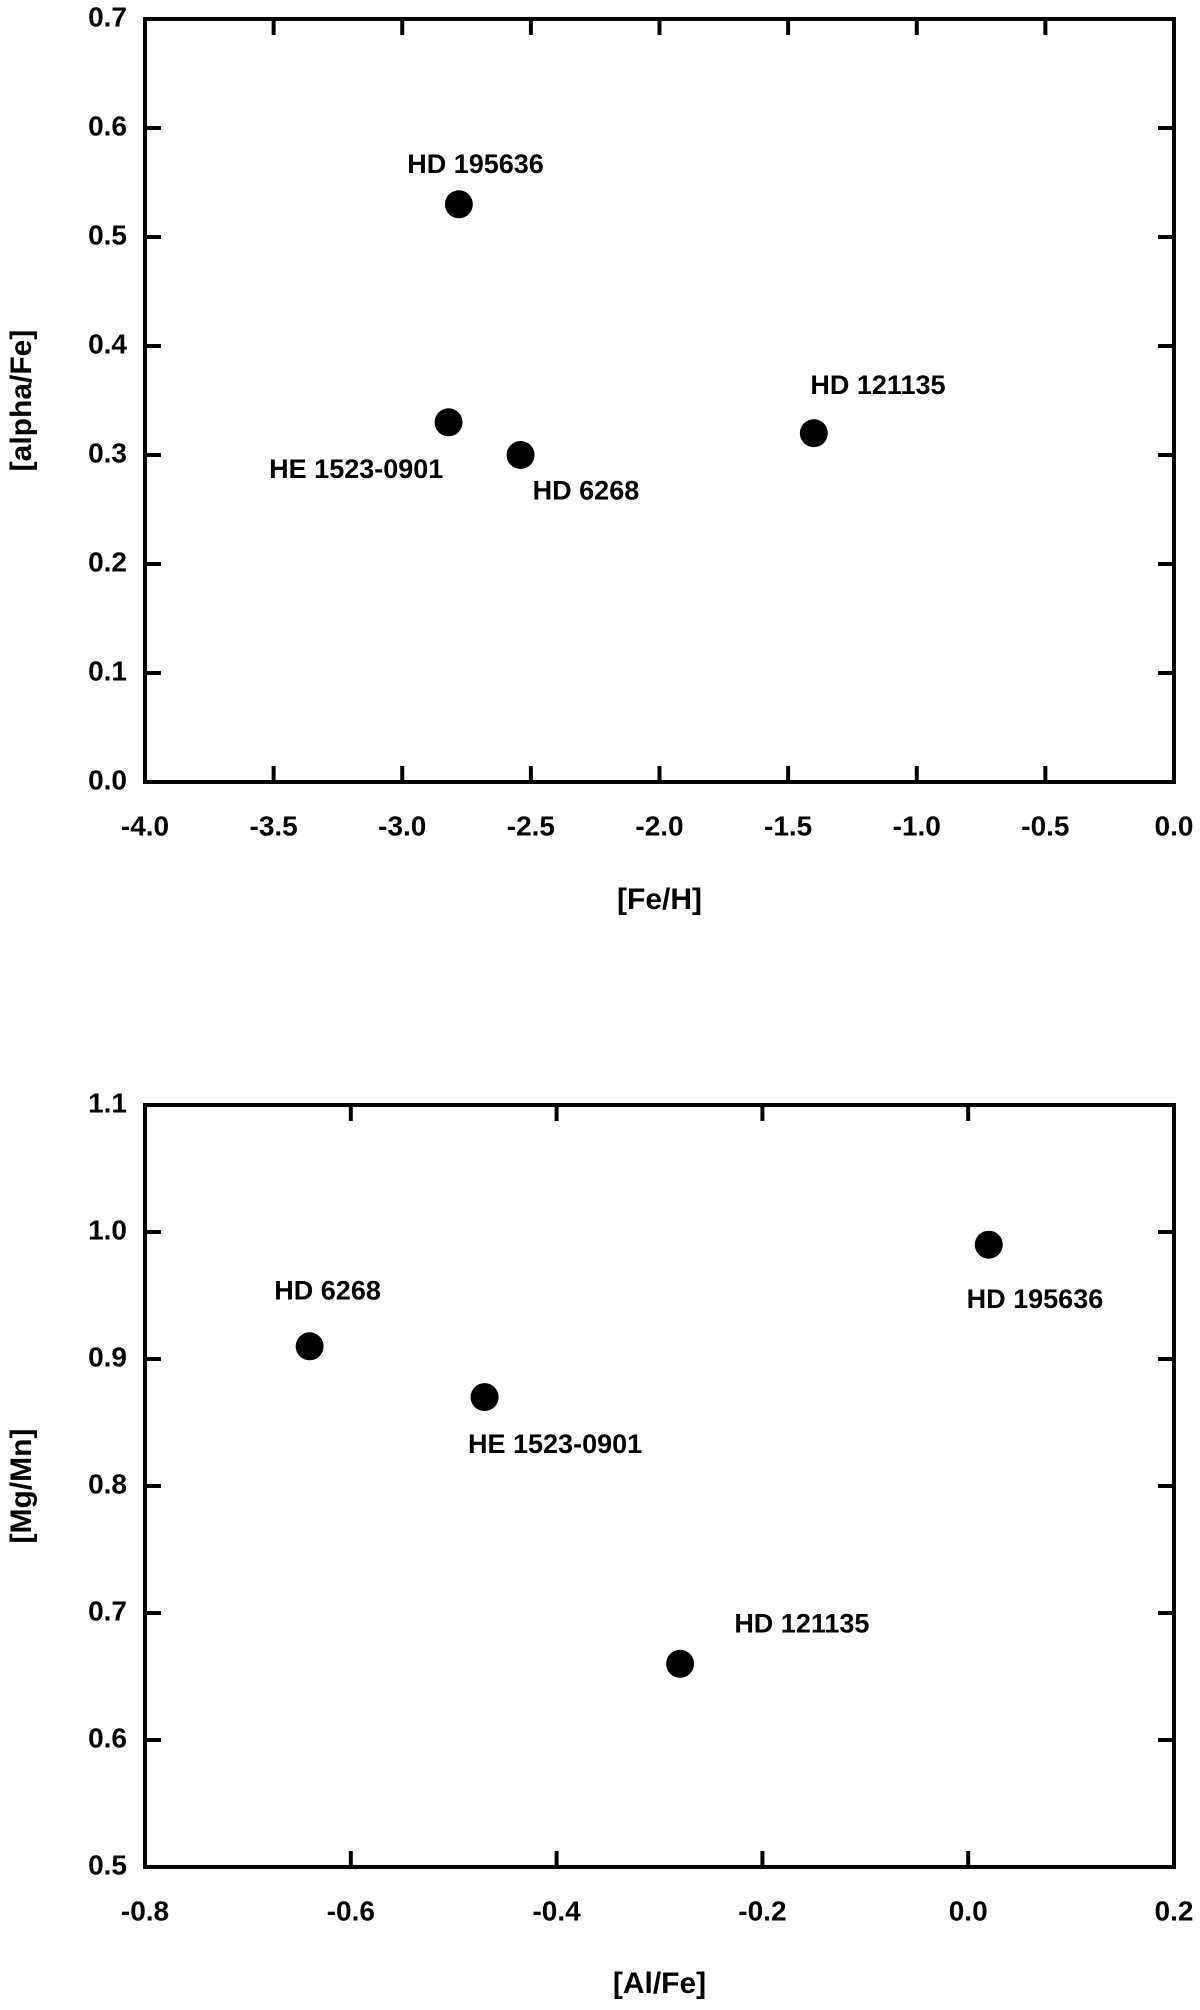 Image resolution: width=1200 pixels, height=2010 pixels. I want to click on x-tick-label: -0.8, so click(145, 1910).